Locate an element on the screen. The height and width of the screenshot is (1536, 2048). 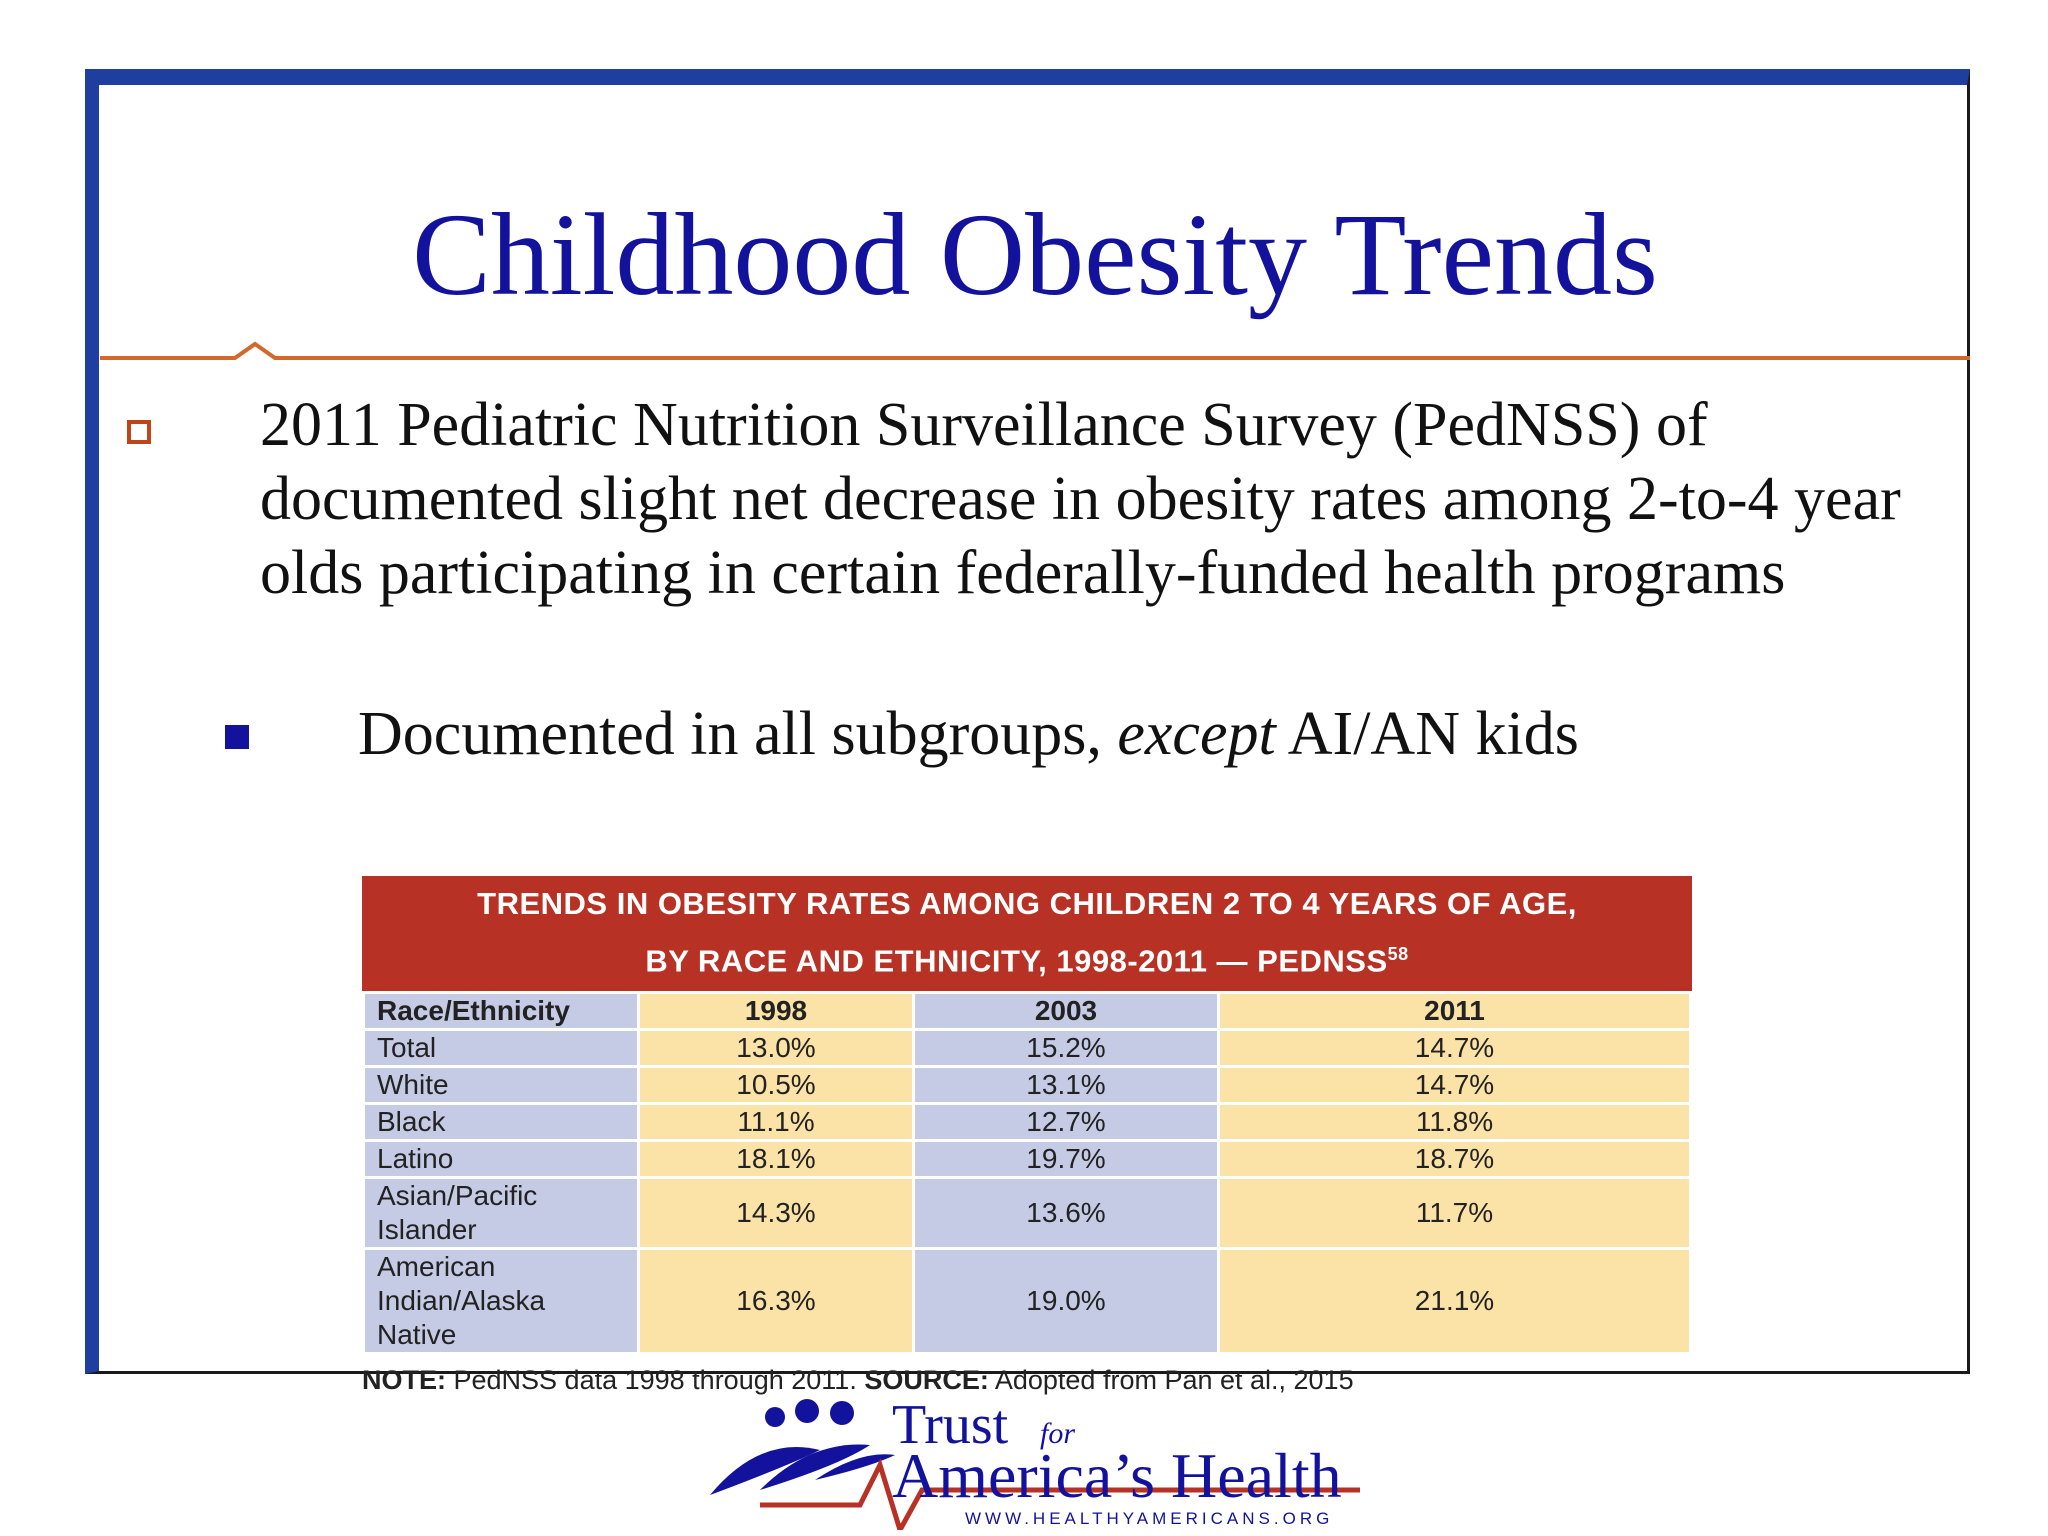
logo-name: America’s Health is located at coordinates (1117, 1475).